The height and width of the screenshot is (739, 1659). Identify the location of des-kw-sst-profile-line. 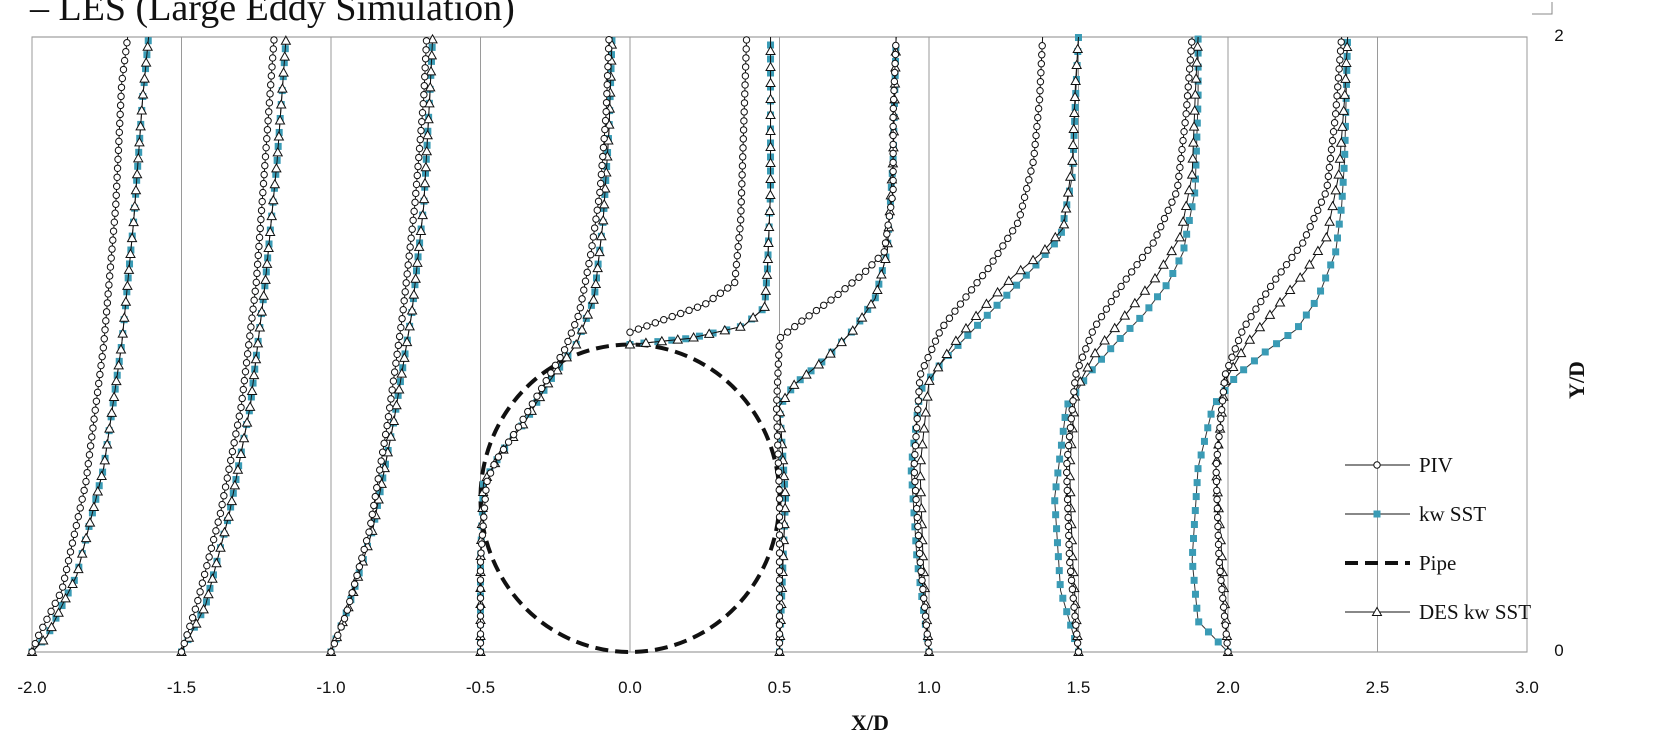
(700, 191).